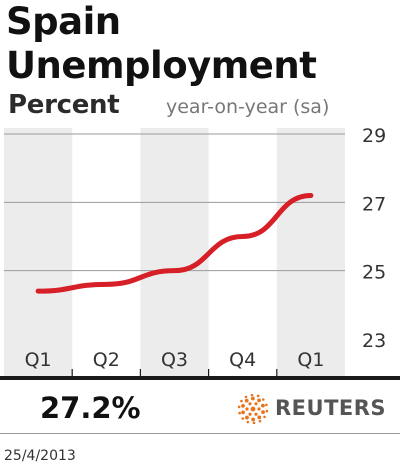 The image size is (400, 470). Describe the element at coordinates (374, 240) in the screenshot. I see `y-axis-ticks: 23 25 27 29` at that location.